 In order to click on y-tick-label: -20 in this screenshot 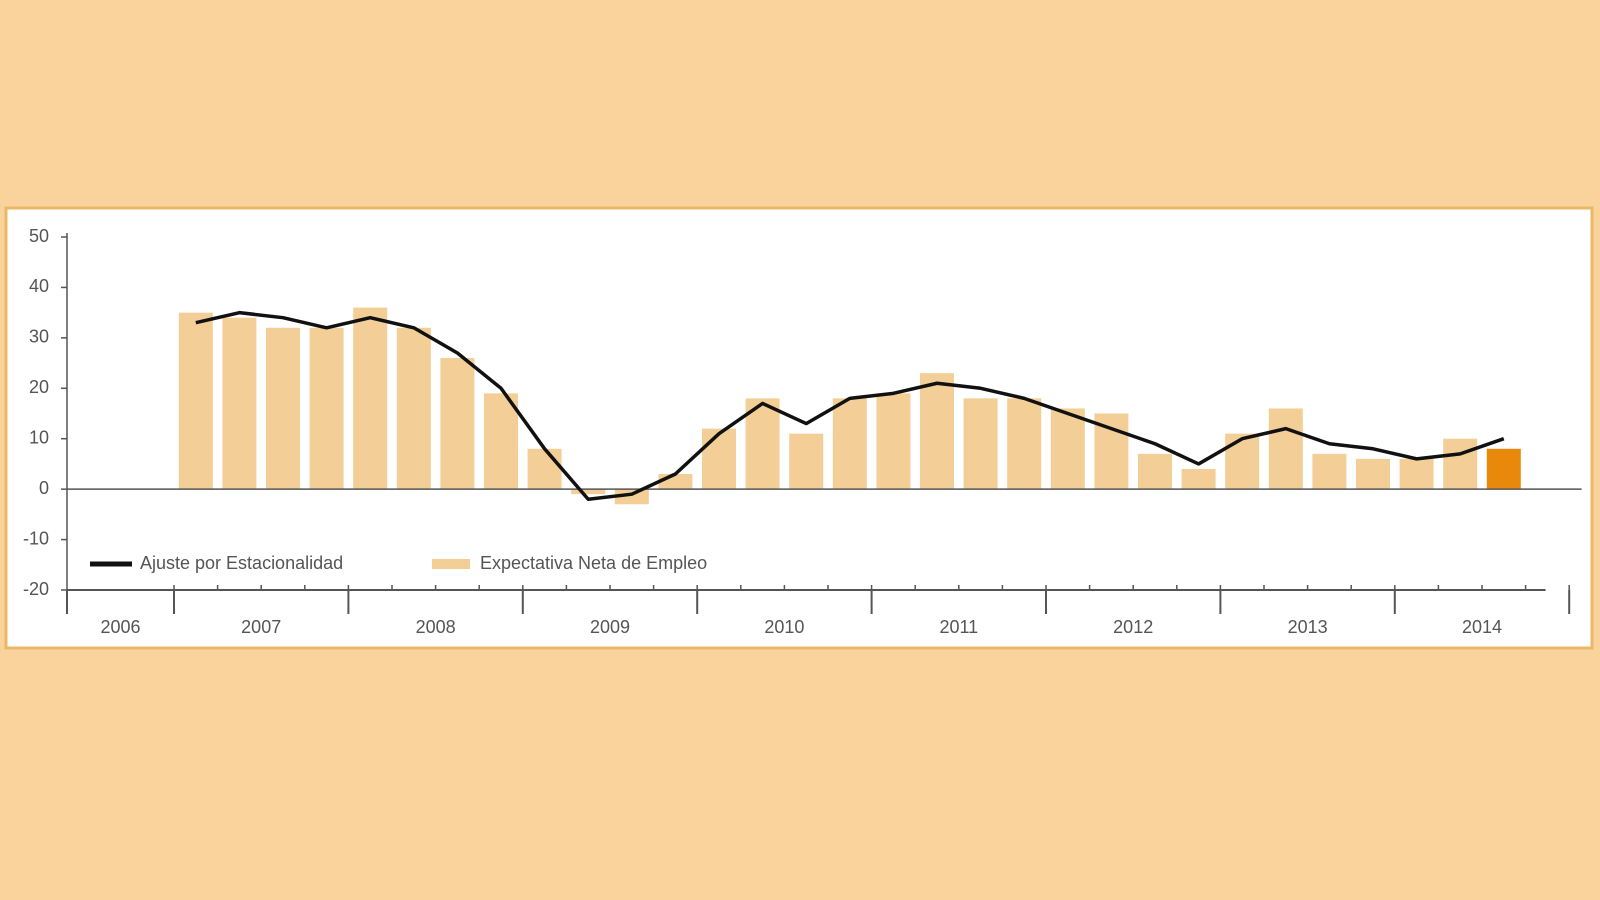, I will do `click(36, 589)`.